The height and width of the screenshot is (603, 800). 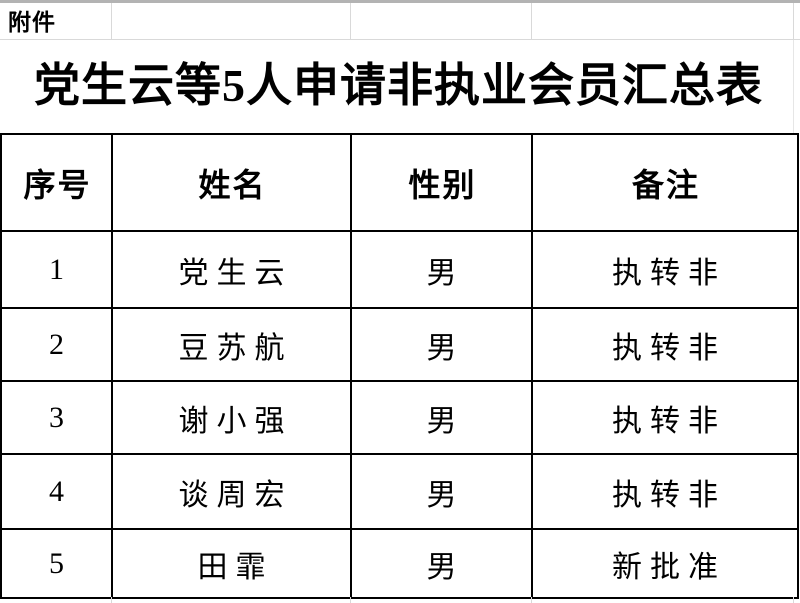 I want to click on cell-no: 4, so click(x=56, y=491).